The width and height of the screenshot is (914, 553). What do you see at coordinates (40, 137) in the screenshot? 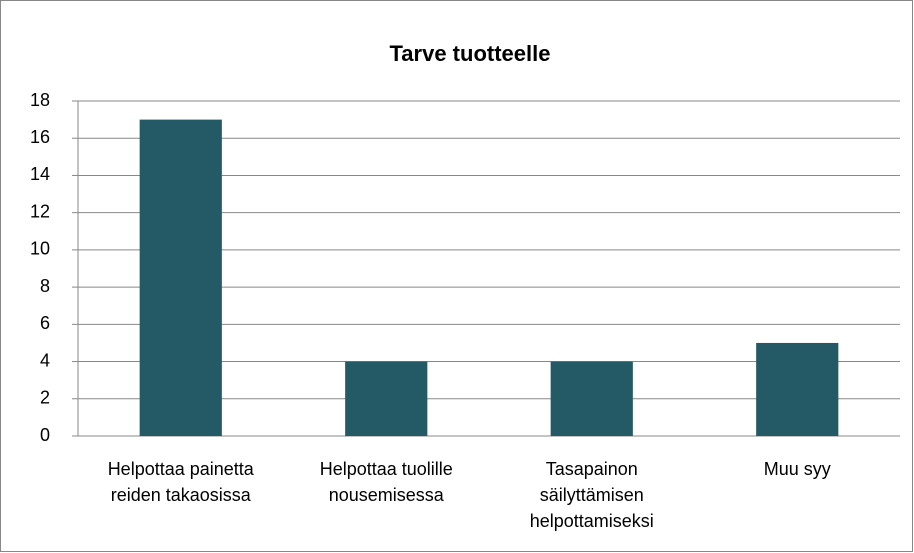
I see `y-tick-label: 16` at bounding box center [40, 137].